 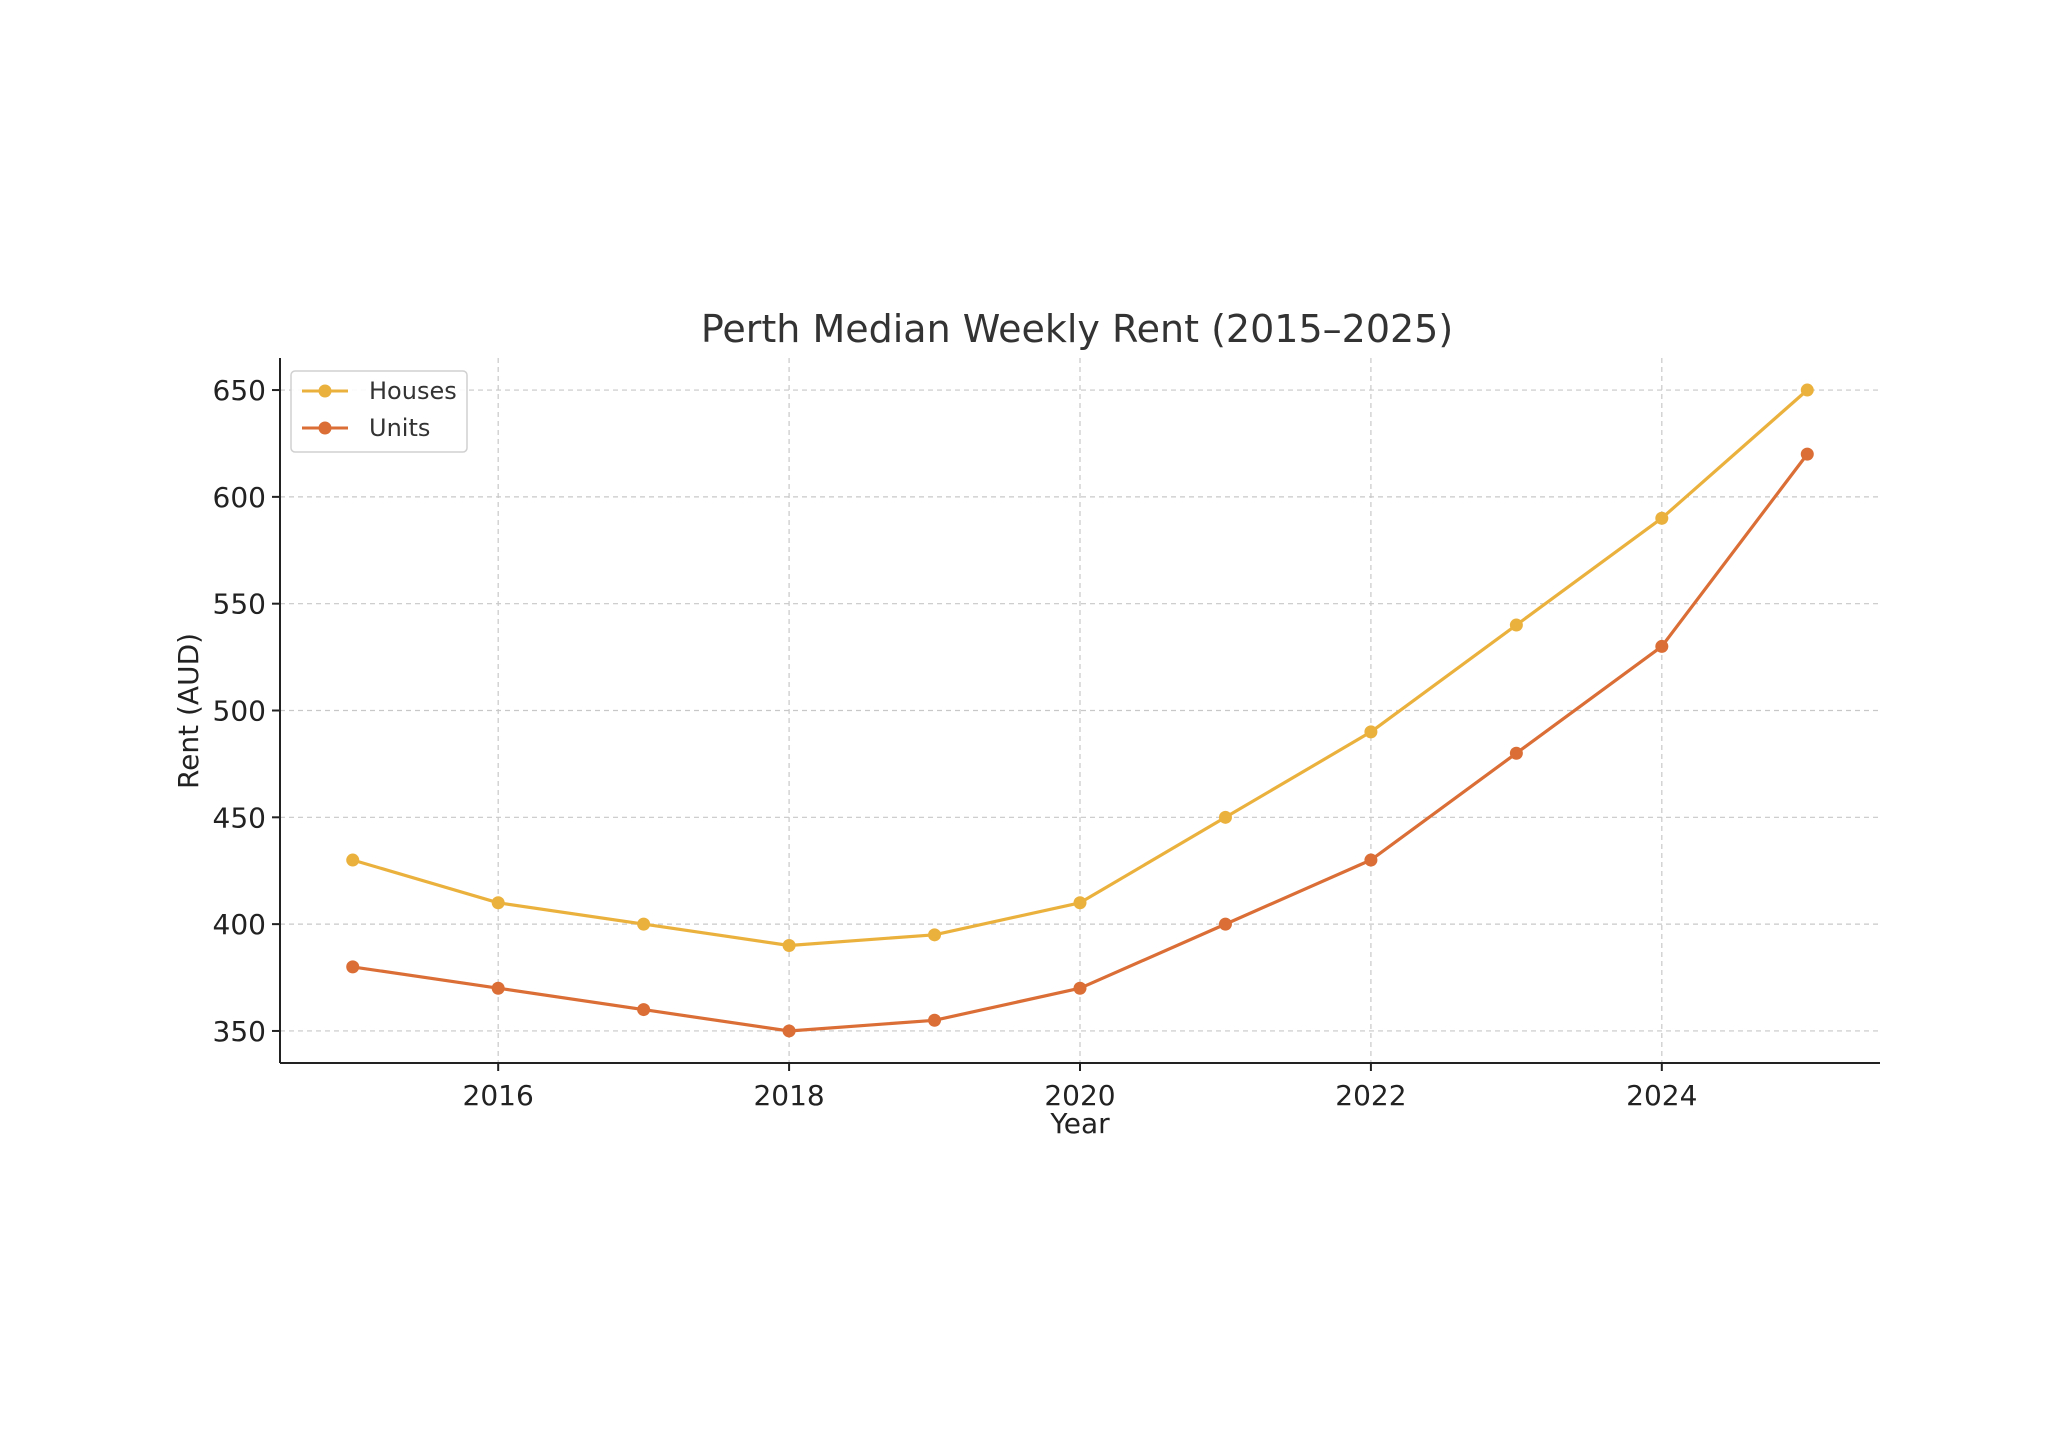 What do you see at coordinates (325, 391) in the screenshot?
I see `legend-houses-marker` at bounding box center [325, 391].